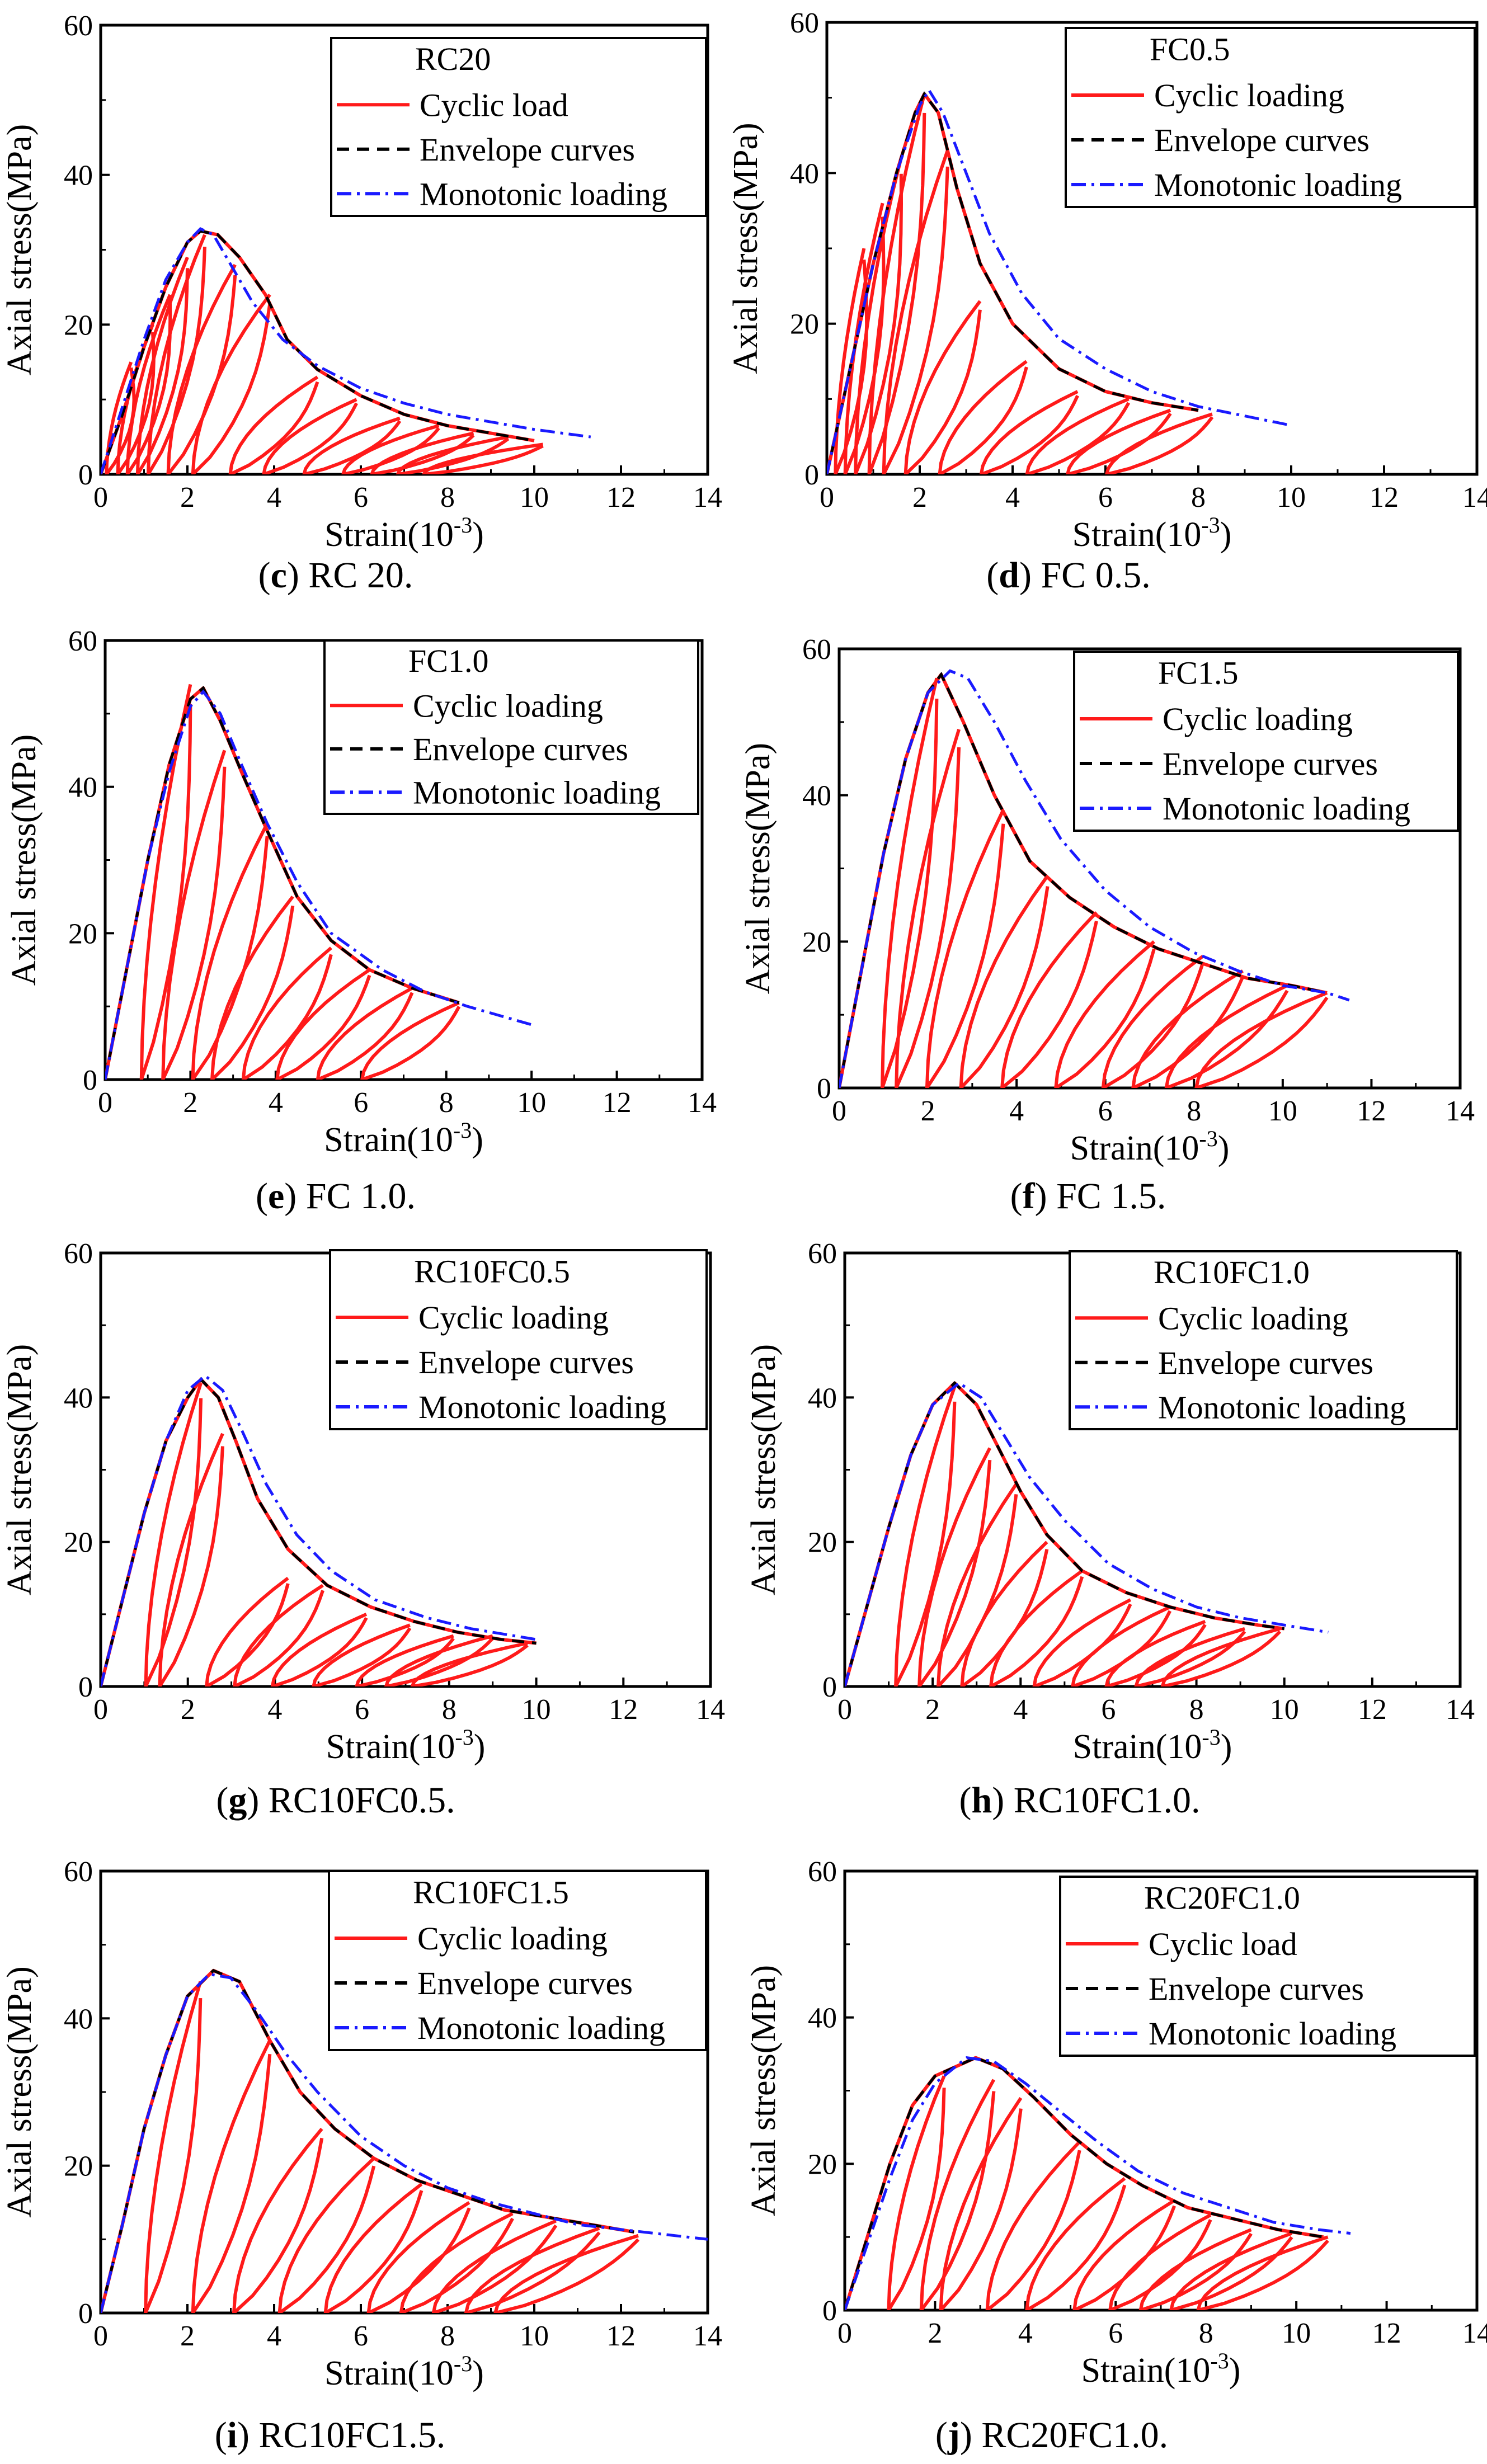  Describe the element at coordinates (1222, 1898) in the screenshot. I see `legend-title: RC20FC1.0` at that location.